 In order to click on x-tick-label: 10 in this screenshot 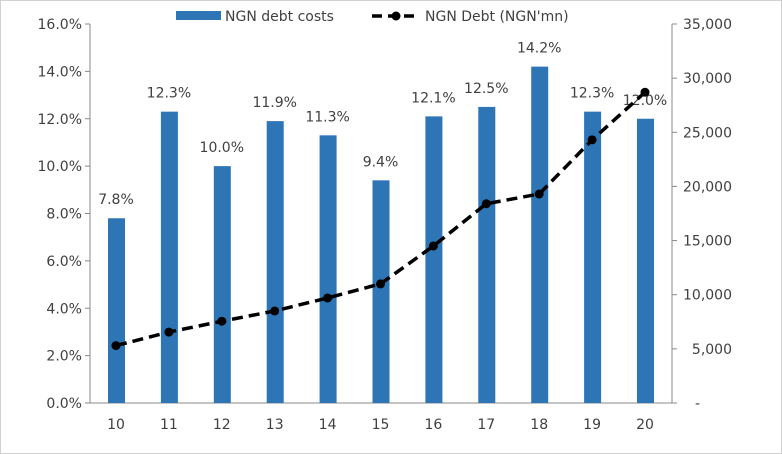, I will do `click(116, 425)`.